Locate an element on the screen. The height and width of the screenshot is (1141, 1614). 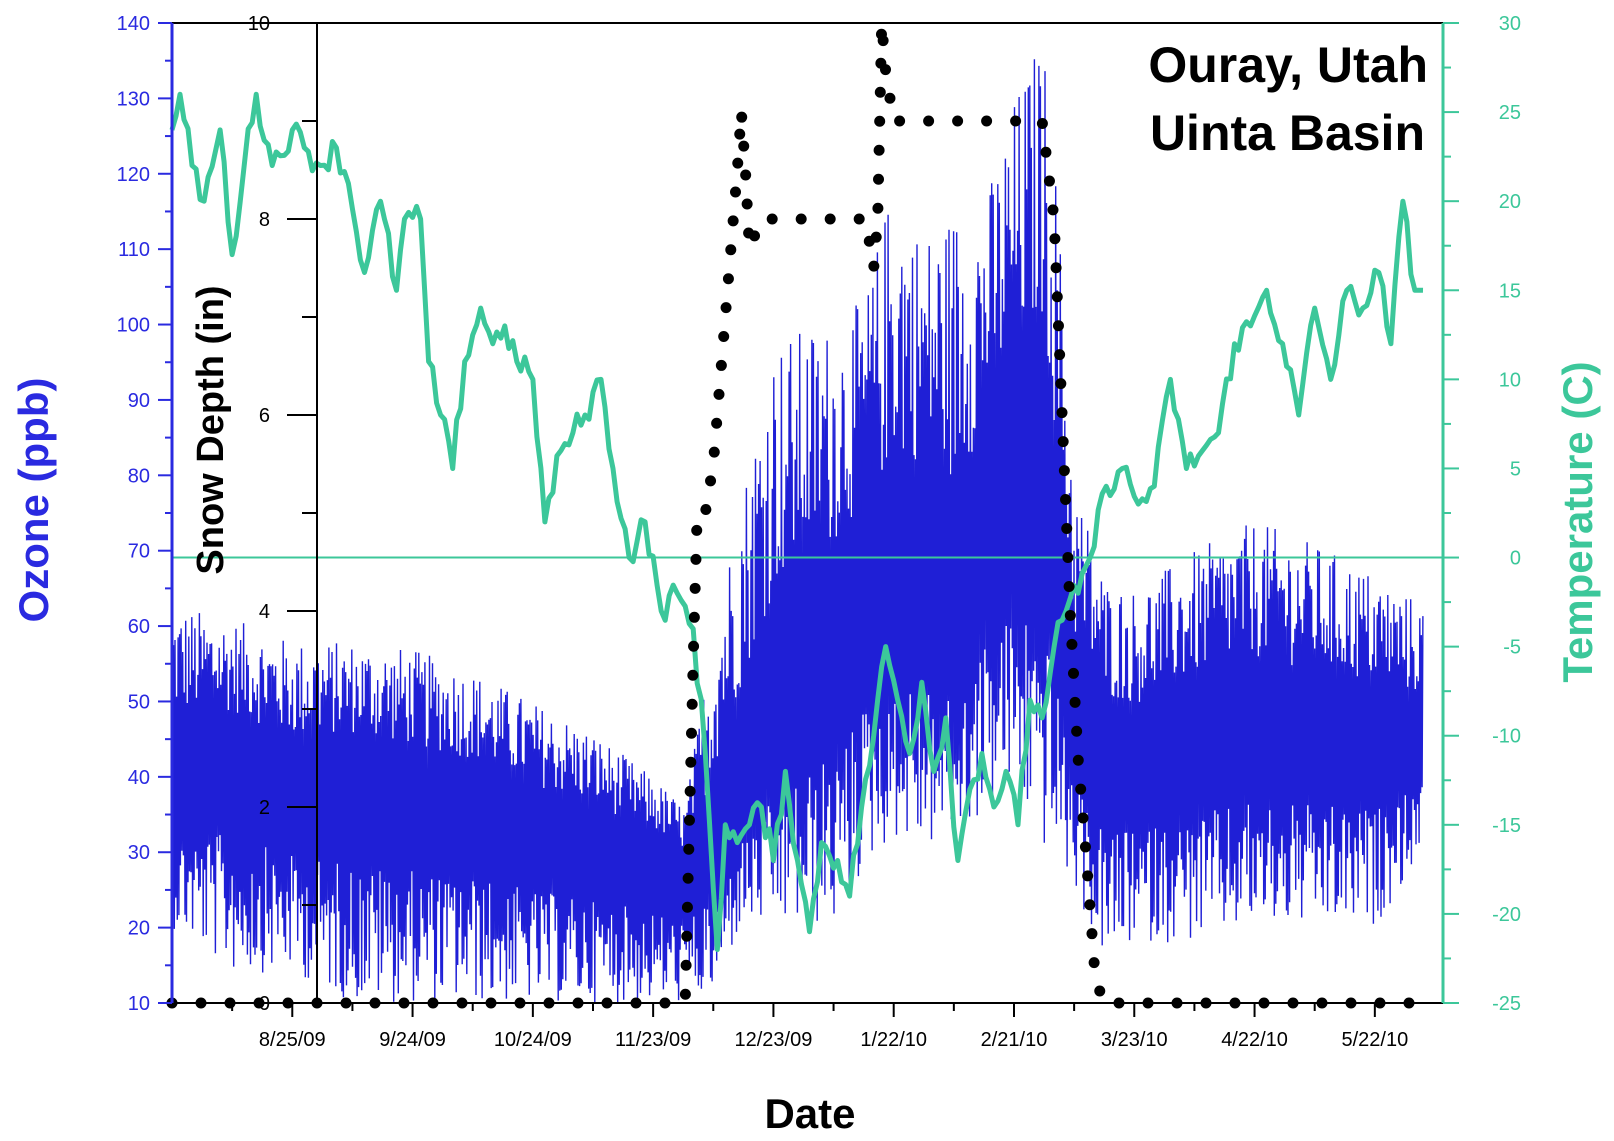
ozone-axis-label: Ozone (ppb) is located at coordinates (33, 500).